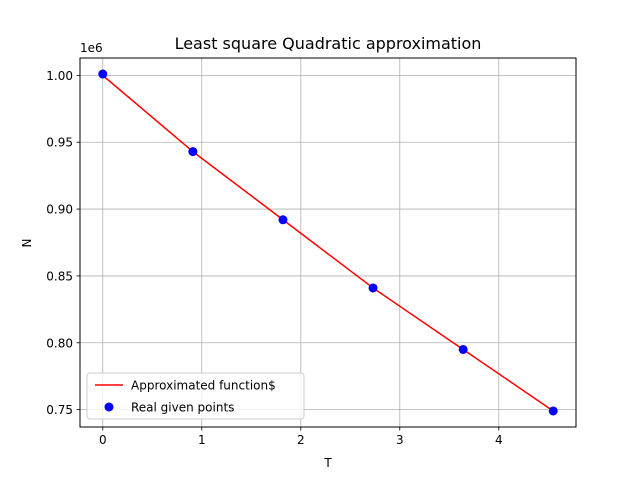 This screenshot has width=640, height=480. What do you see at coordinates (203, 386) in the screenshot?
I see `legend-label-approximated: Approximated function$` at bounding box center [203, 386].